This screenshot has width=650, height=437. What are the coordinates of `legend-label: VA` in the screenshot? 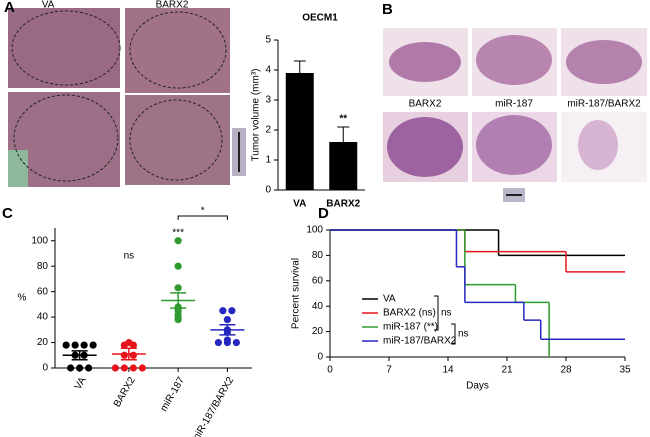 It's located at (389, 299).